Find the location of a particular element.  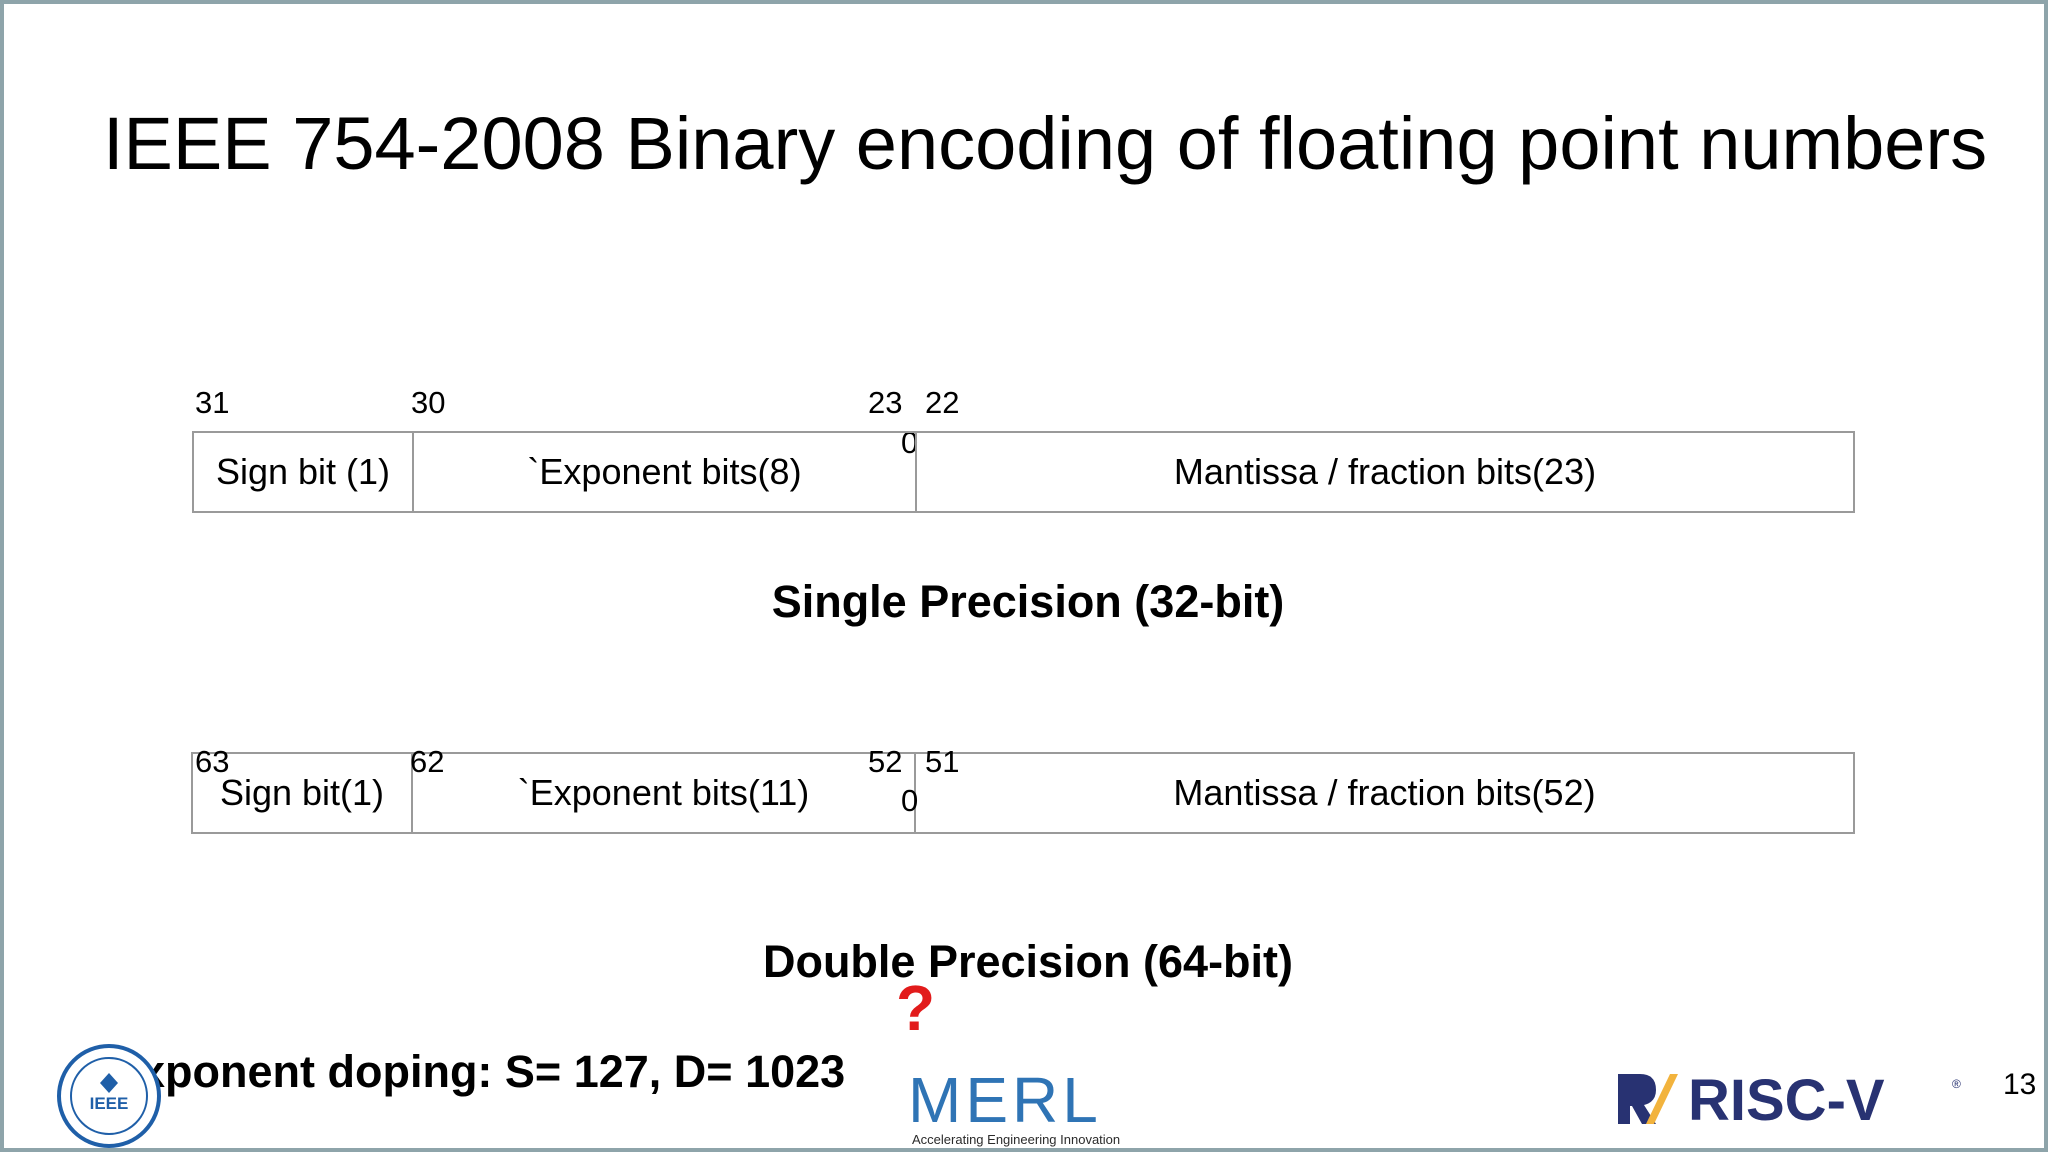

double-precision-caption: Double Precision (64-bit) is located at coordinates (1028, 961).